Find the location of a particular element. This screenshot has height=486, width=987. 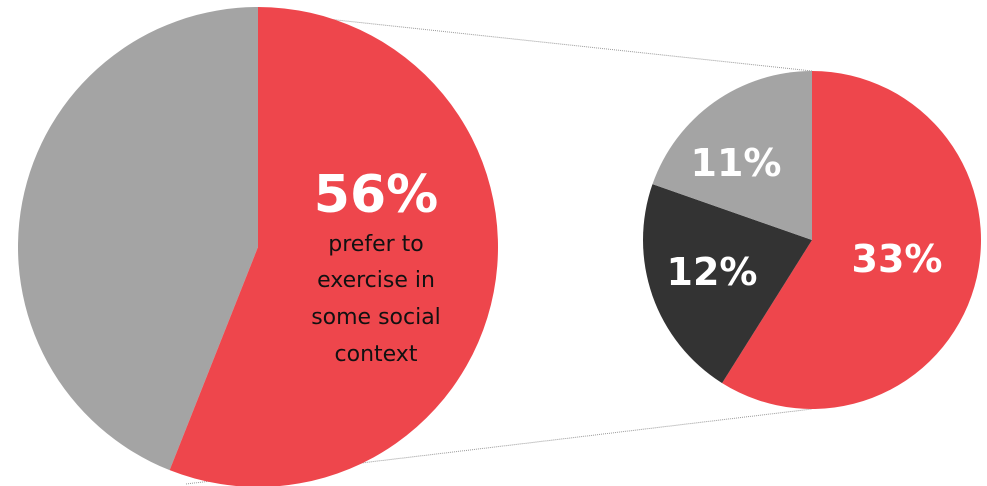

small-pie-slice-dark is located at coordinates (727, 284).